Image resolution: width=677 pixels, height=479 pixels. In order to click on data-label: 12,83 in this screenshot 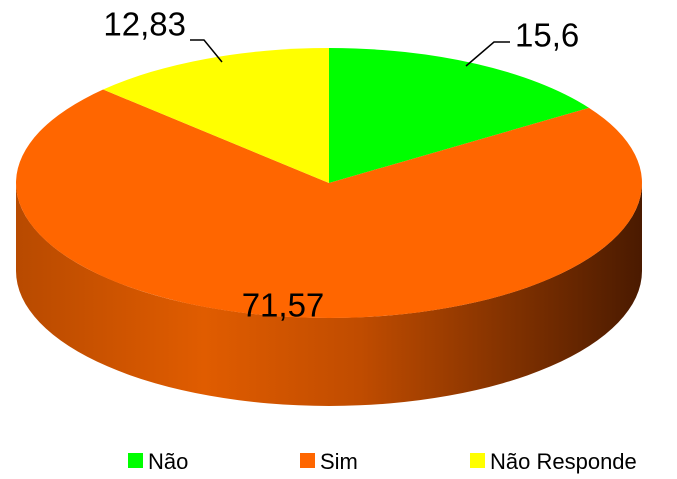, I will do `click(144, 24)`.